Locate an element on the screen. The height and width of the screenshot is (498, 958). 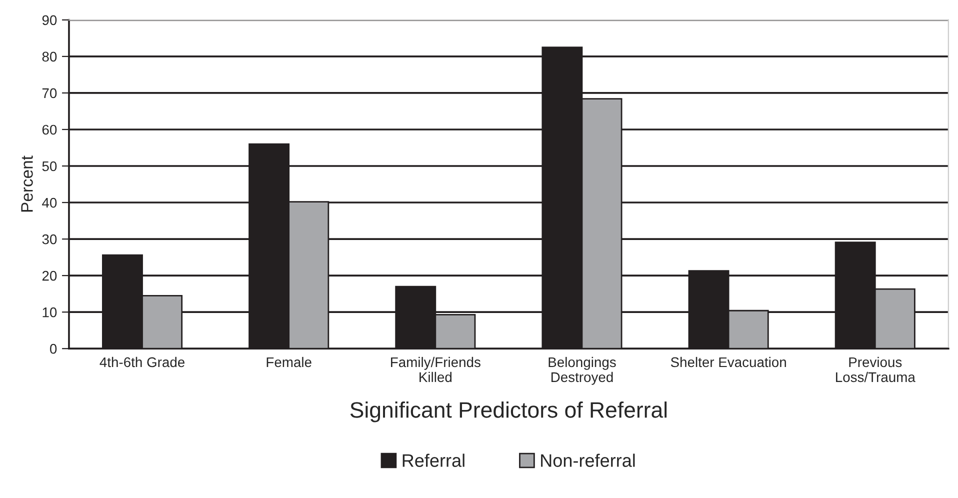
y-tick-label: 0 is located at coordinates (53, 349).